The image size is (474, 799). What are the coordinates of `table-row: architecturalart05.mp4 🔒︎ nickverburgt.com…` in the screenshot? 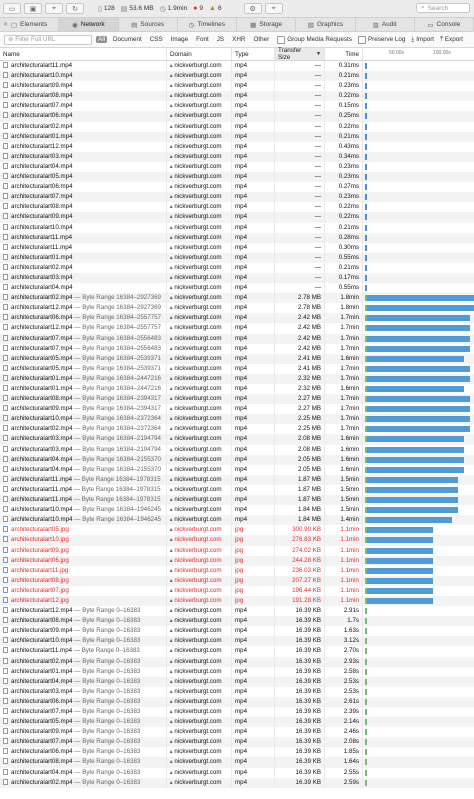 It's located at (237, 177).